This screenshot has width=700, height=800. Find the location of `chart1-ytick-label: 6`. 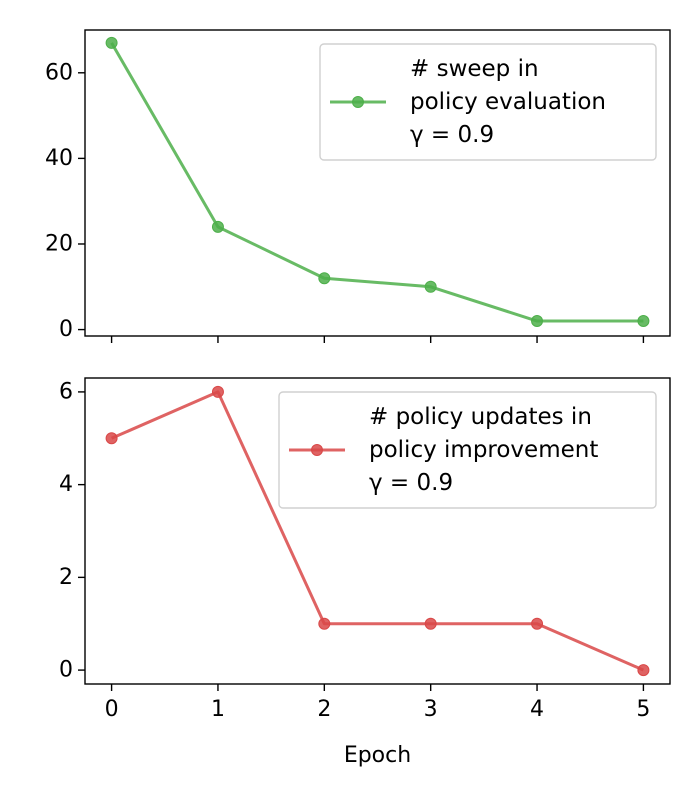

chart1-ytick-label: 6 is located at coordinates (66, 391).